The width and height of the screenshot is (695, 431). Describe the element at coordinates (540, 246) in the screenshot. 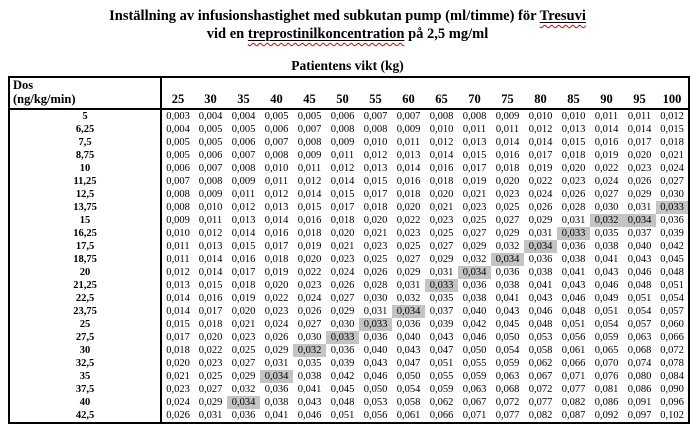

I see `rate-cell-highlighted: 0,034` at that location.